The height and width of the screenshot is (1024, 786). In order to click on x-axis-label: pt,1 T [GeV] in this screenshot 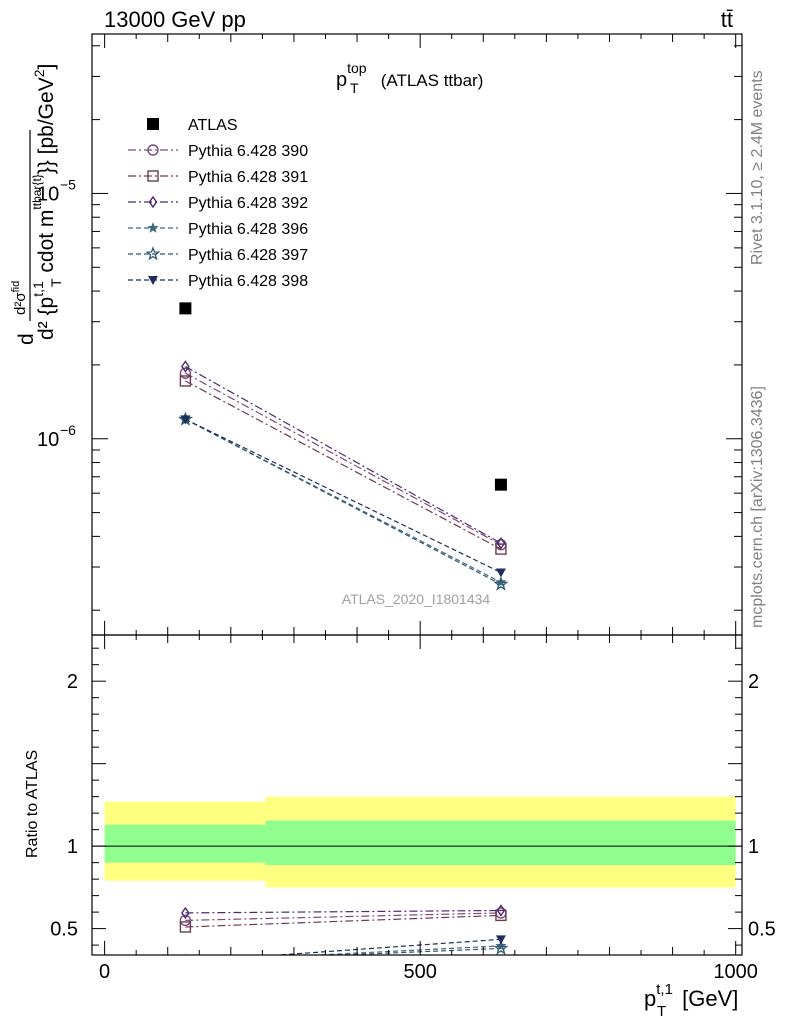, I will do `click(691, 1000)`.